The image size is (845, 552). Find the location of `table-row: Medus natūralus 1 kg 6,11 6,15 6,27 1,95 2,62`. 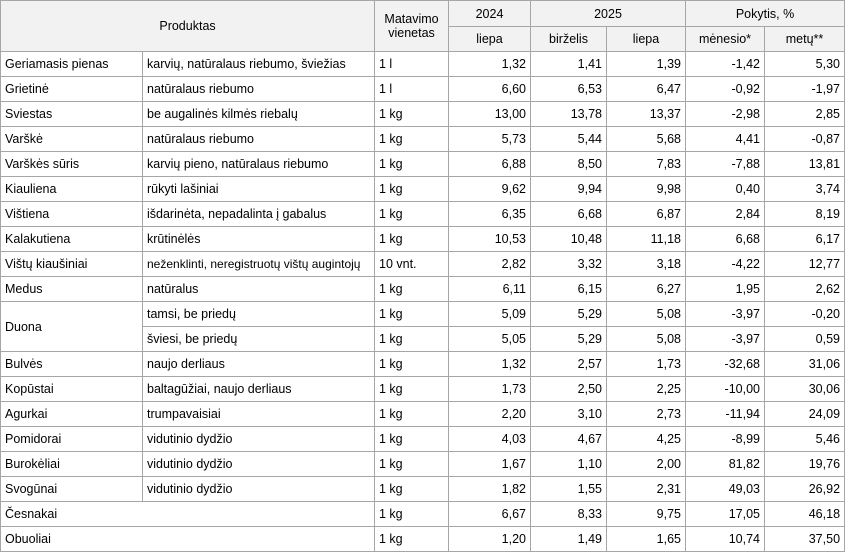

table-row: Medus natūralus 1 kg 6,11 6,15 6,27 1,95 2,62 is located at coordinates (422, 289).